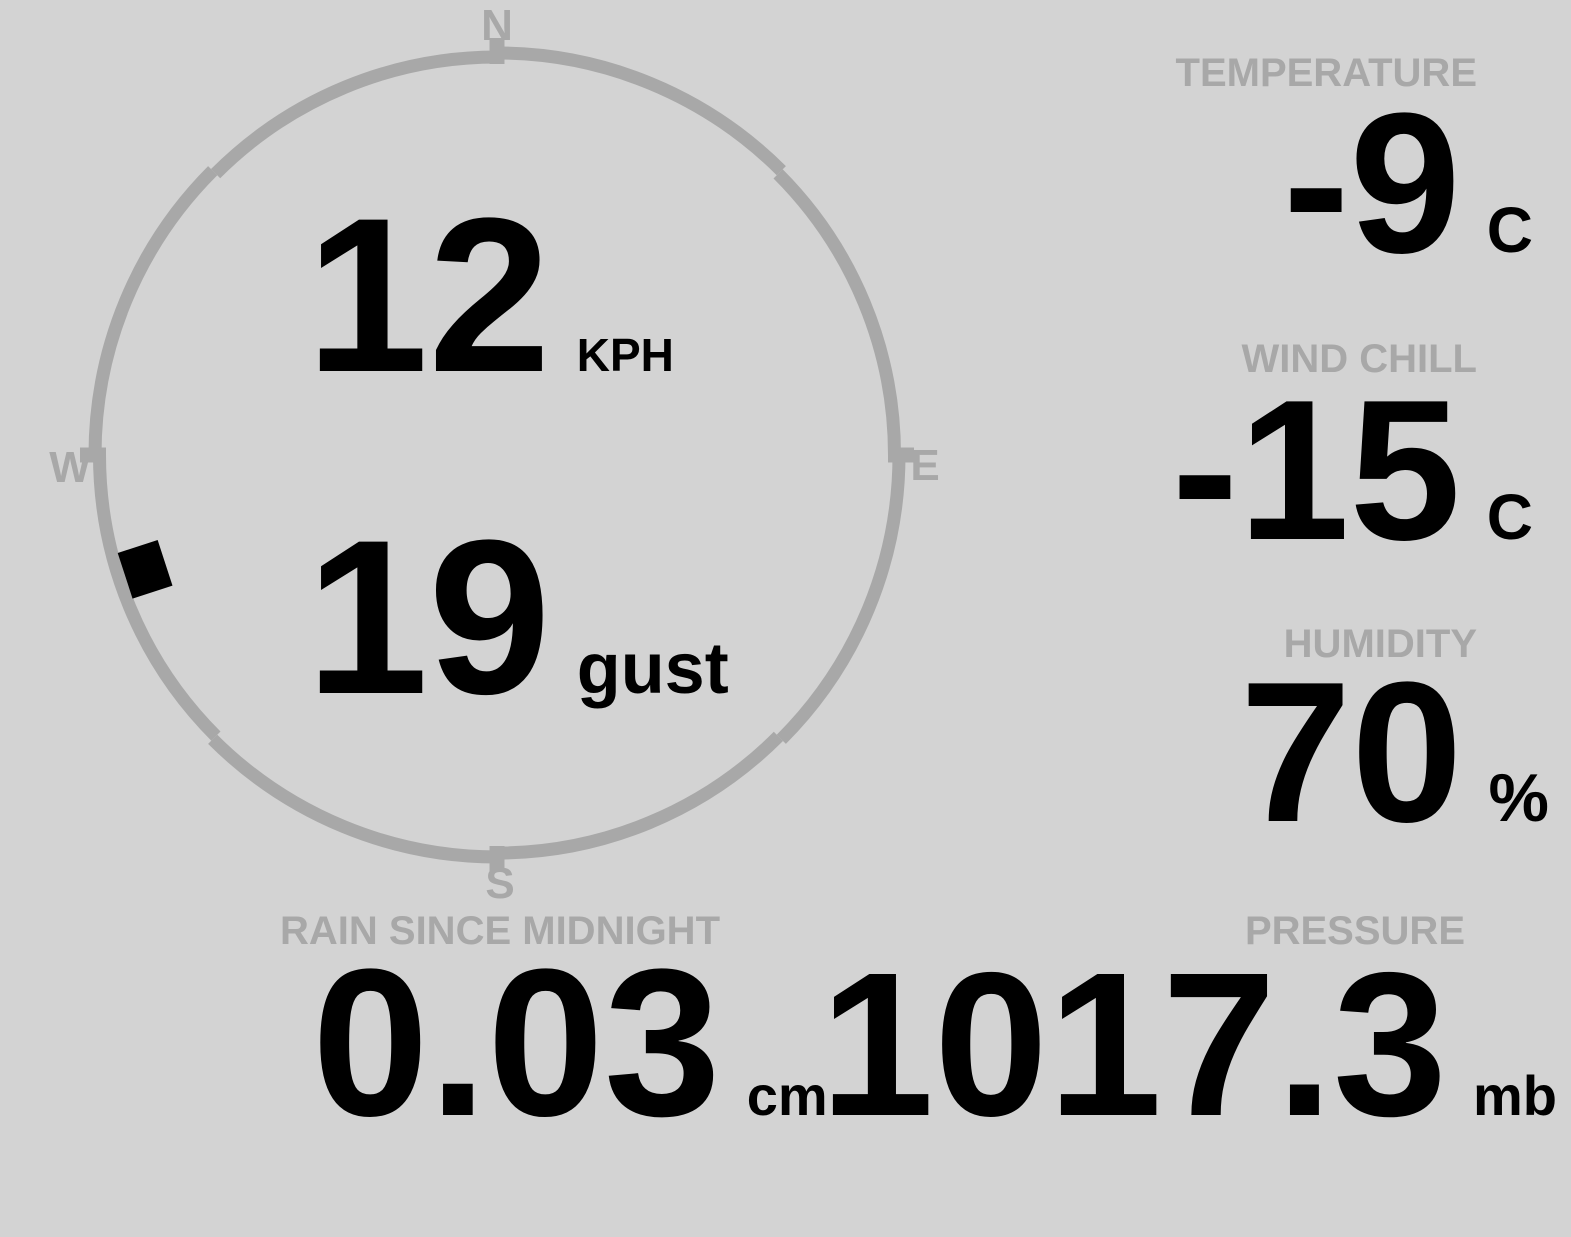 The image size is (1571, 1237). Describe the element at coordinates (1509, 517) in the screenshot. I see `wind-chill-unit: C` at that location.